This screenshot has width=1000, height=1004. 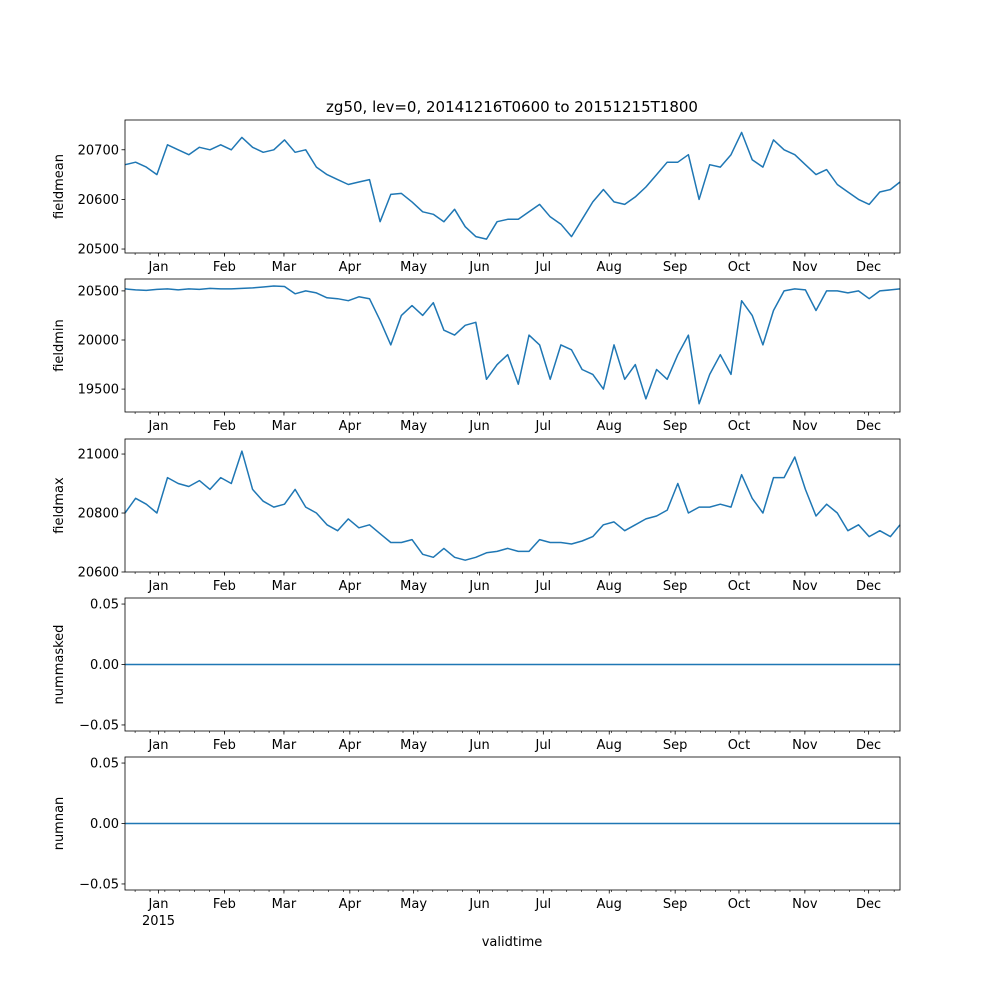 What do you see at coordinates (158, 921) in the screenshot?
I see `year-label: 2015` at bounding box center [158, 921].